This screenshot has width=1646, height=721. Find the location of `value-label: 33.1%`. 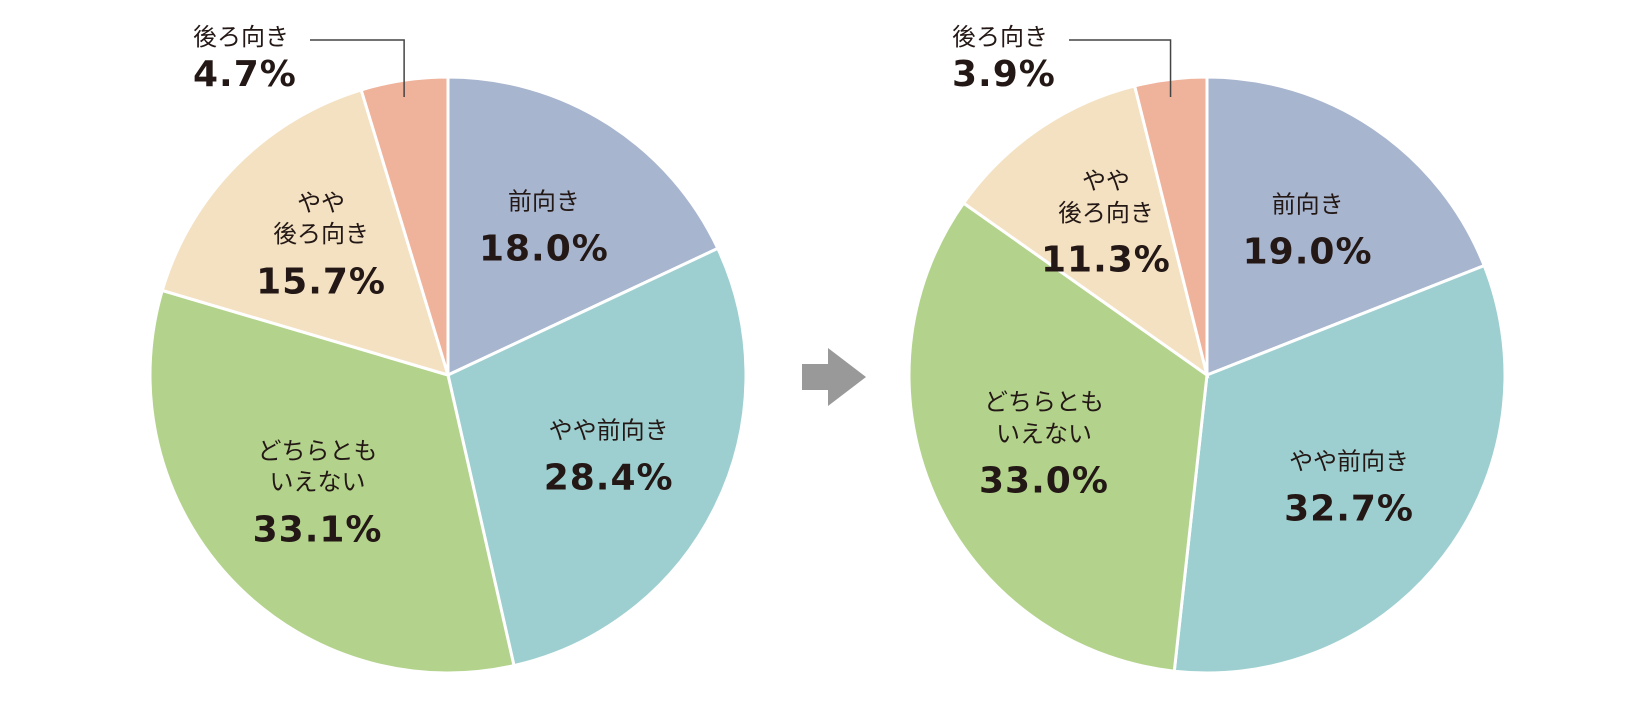

value-label: 33.1% is located at coordinates (317, 530).